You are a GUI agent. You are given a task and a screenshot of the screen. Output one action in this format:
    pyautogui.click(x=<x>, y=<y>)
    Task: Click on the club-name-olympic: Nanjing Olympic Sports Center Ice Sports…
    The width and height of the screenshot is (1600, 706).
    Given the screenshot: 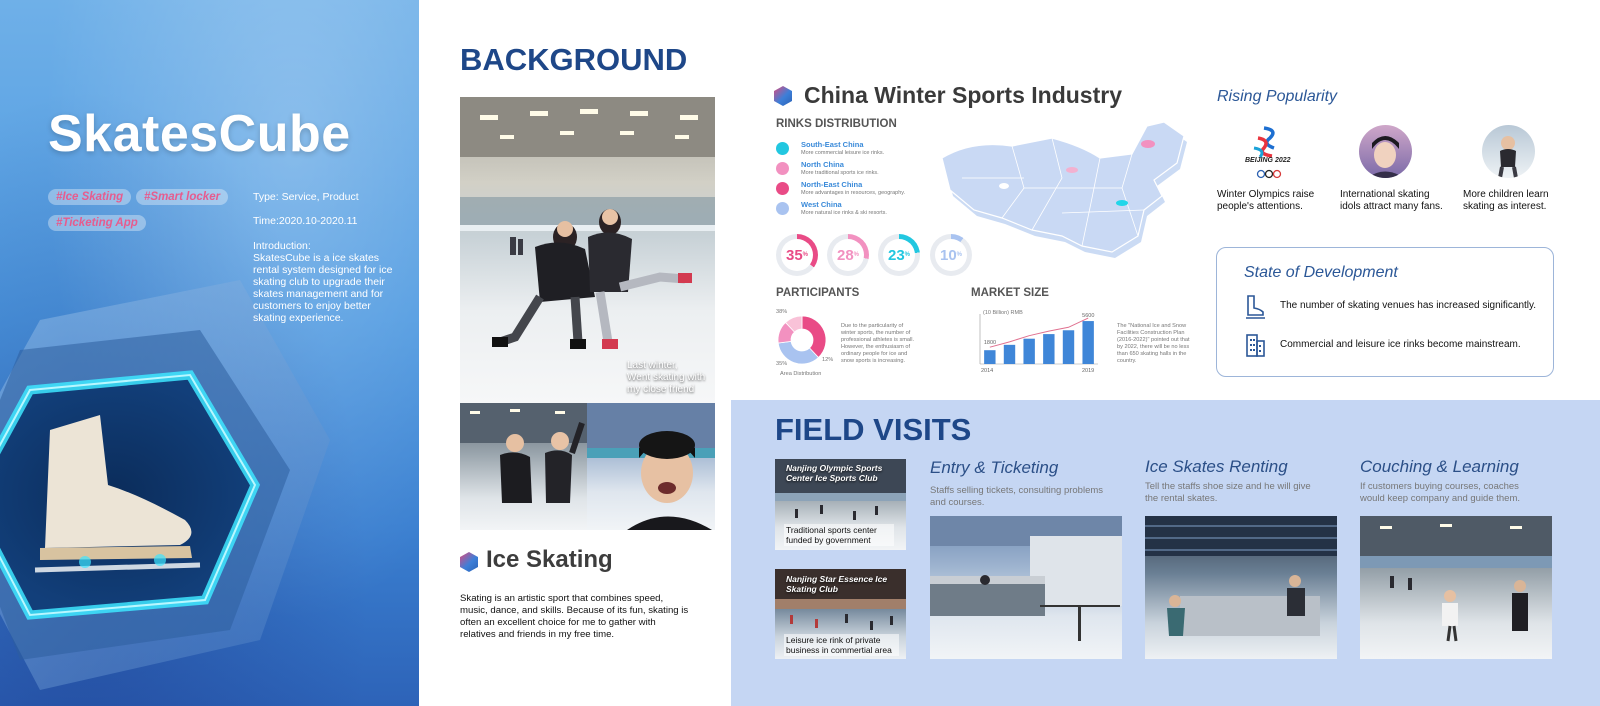 What is the action you would take?
    pyautogui.click(x=834, y=473)
    